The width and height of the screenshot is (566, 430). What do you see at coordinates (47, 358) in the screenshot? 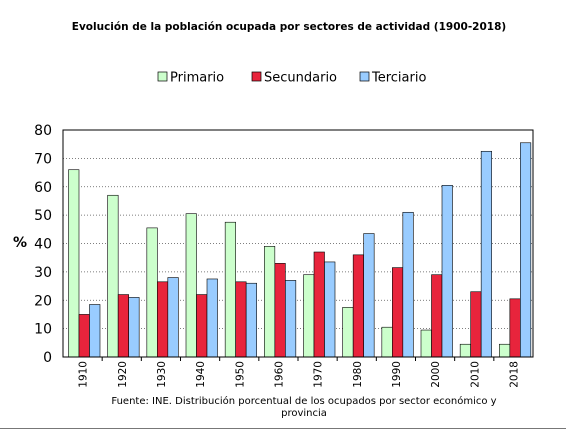
I see `y-tick-label: 0` at bounding box center [47, 358].